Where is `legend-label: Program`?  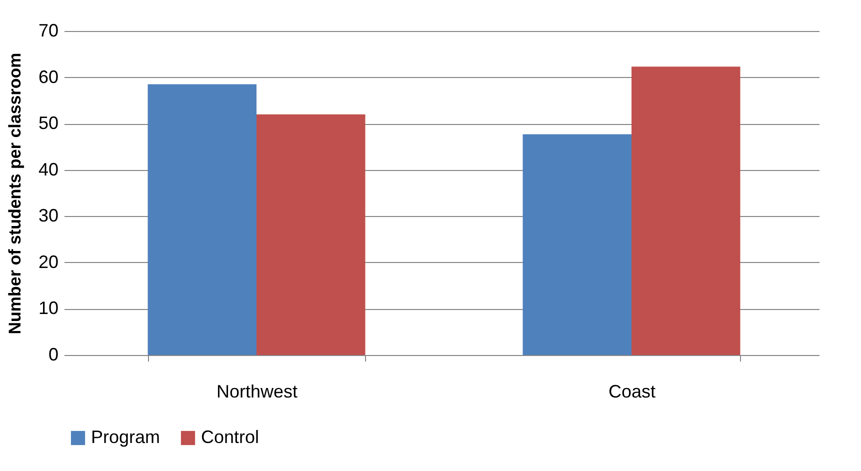
legend-label: Program is located at coordinates (125, 437).